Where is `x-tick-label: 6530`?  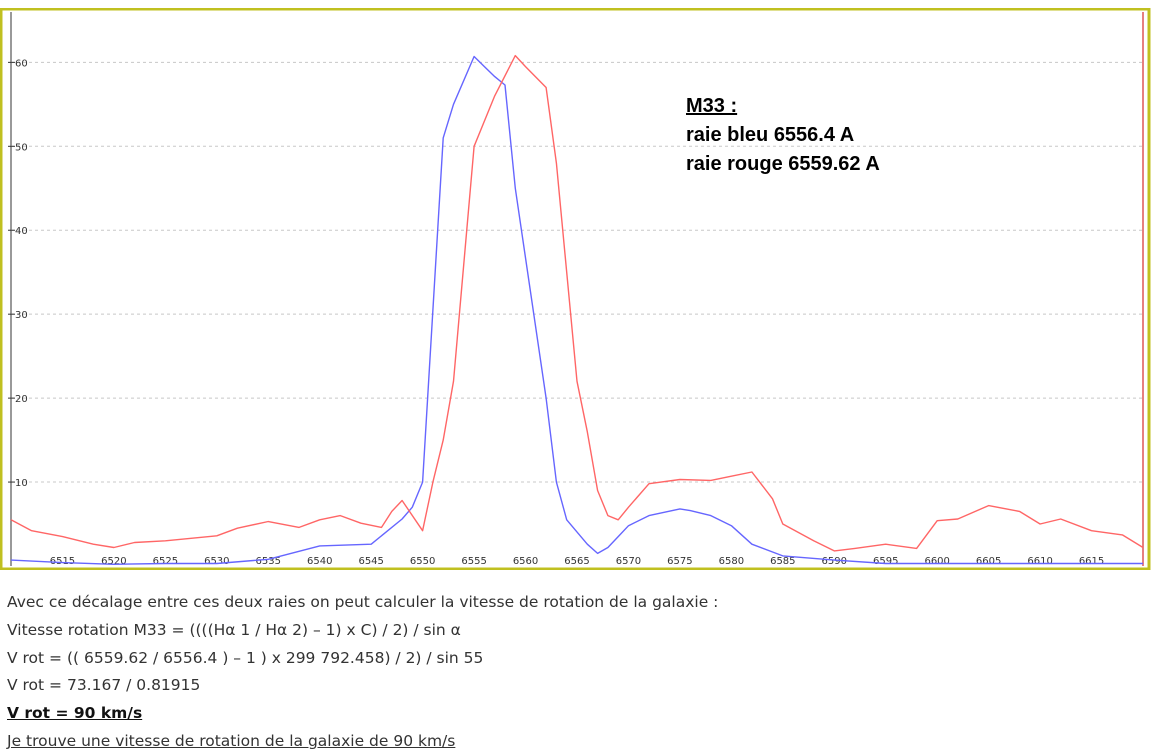
x-tick-label: 6530 is located at coordinates (216, 561).